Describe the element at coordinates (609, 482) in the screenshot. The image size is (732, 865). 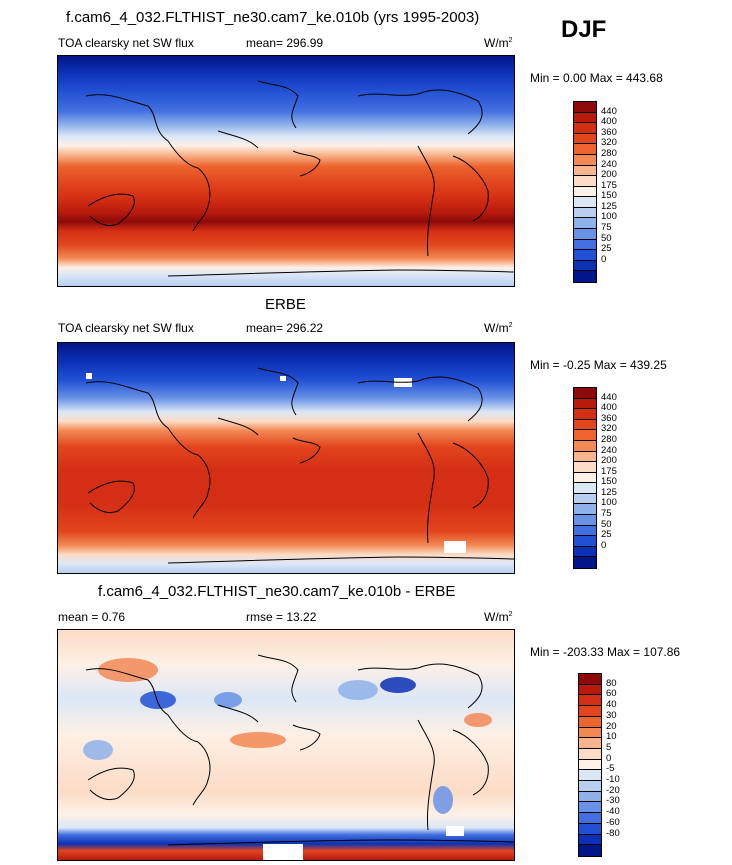
I see `colorbar-tick-label: 150` at that location.